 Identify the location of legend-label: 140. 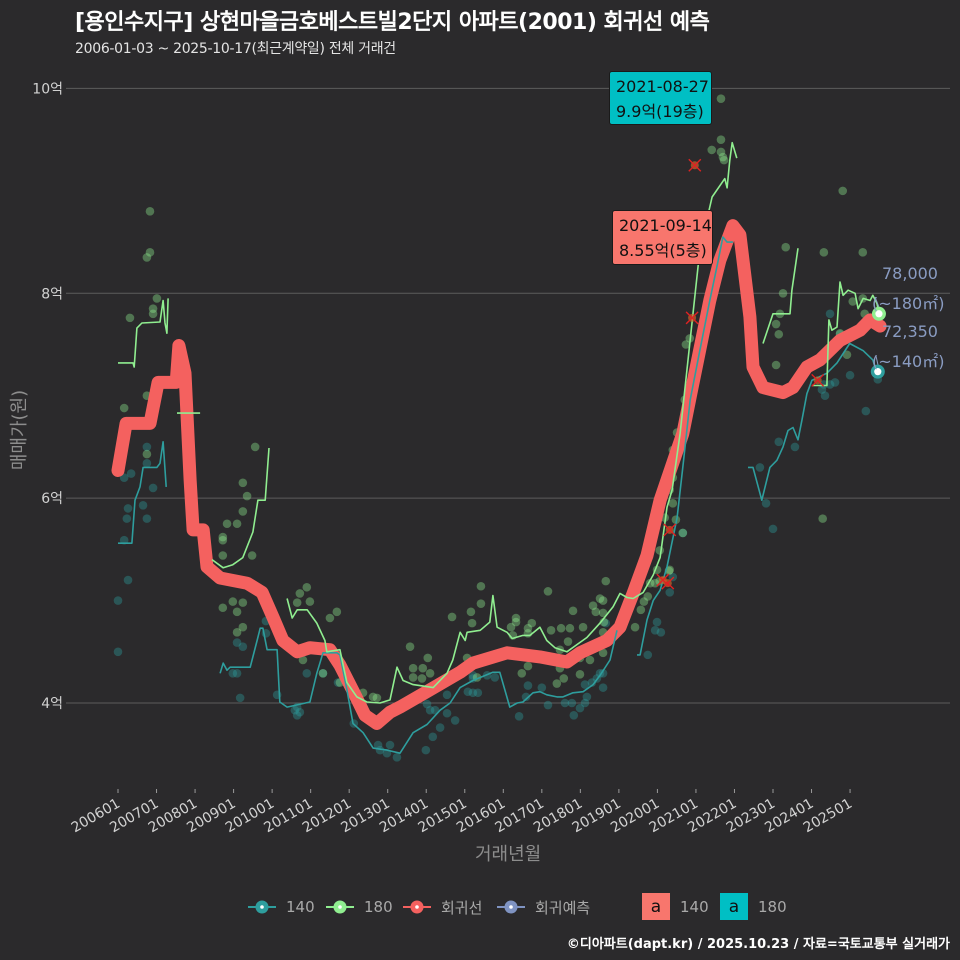
(300, 907).